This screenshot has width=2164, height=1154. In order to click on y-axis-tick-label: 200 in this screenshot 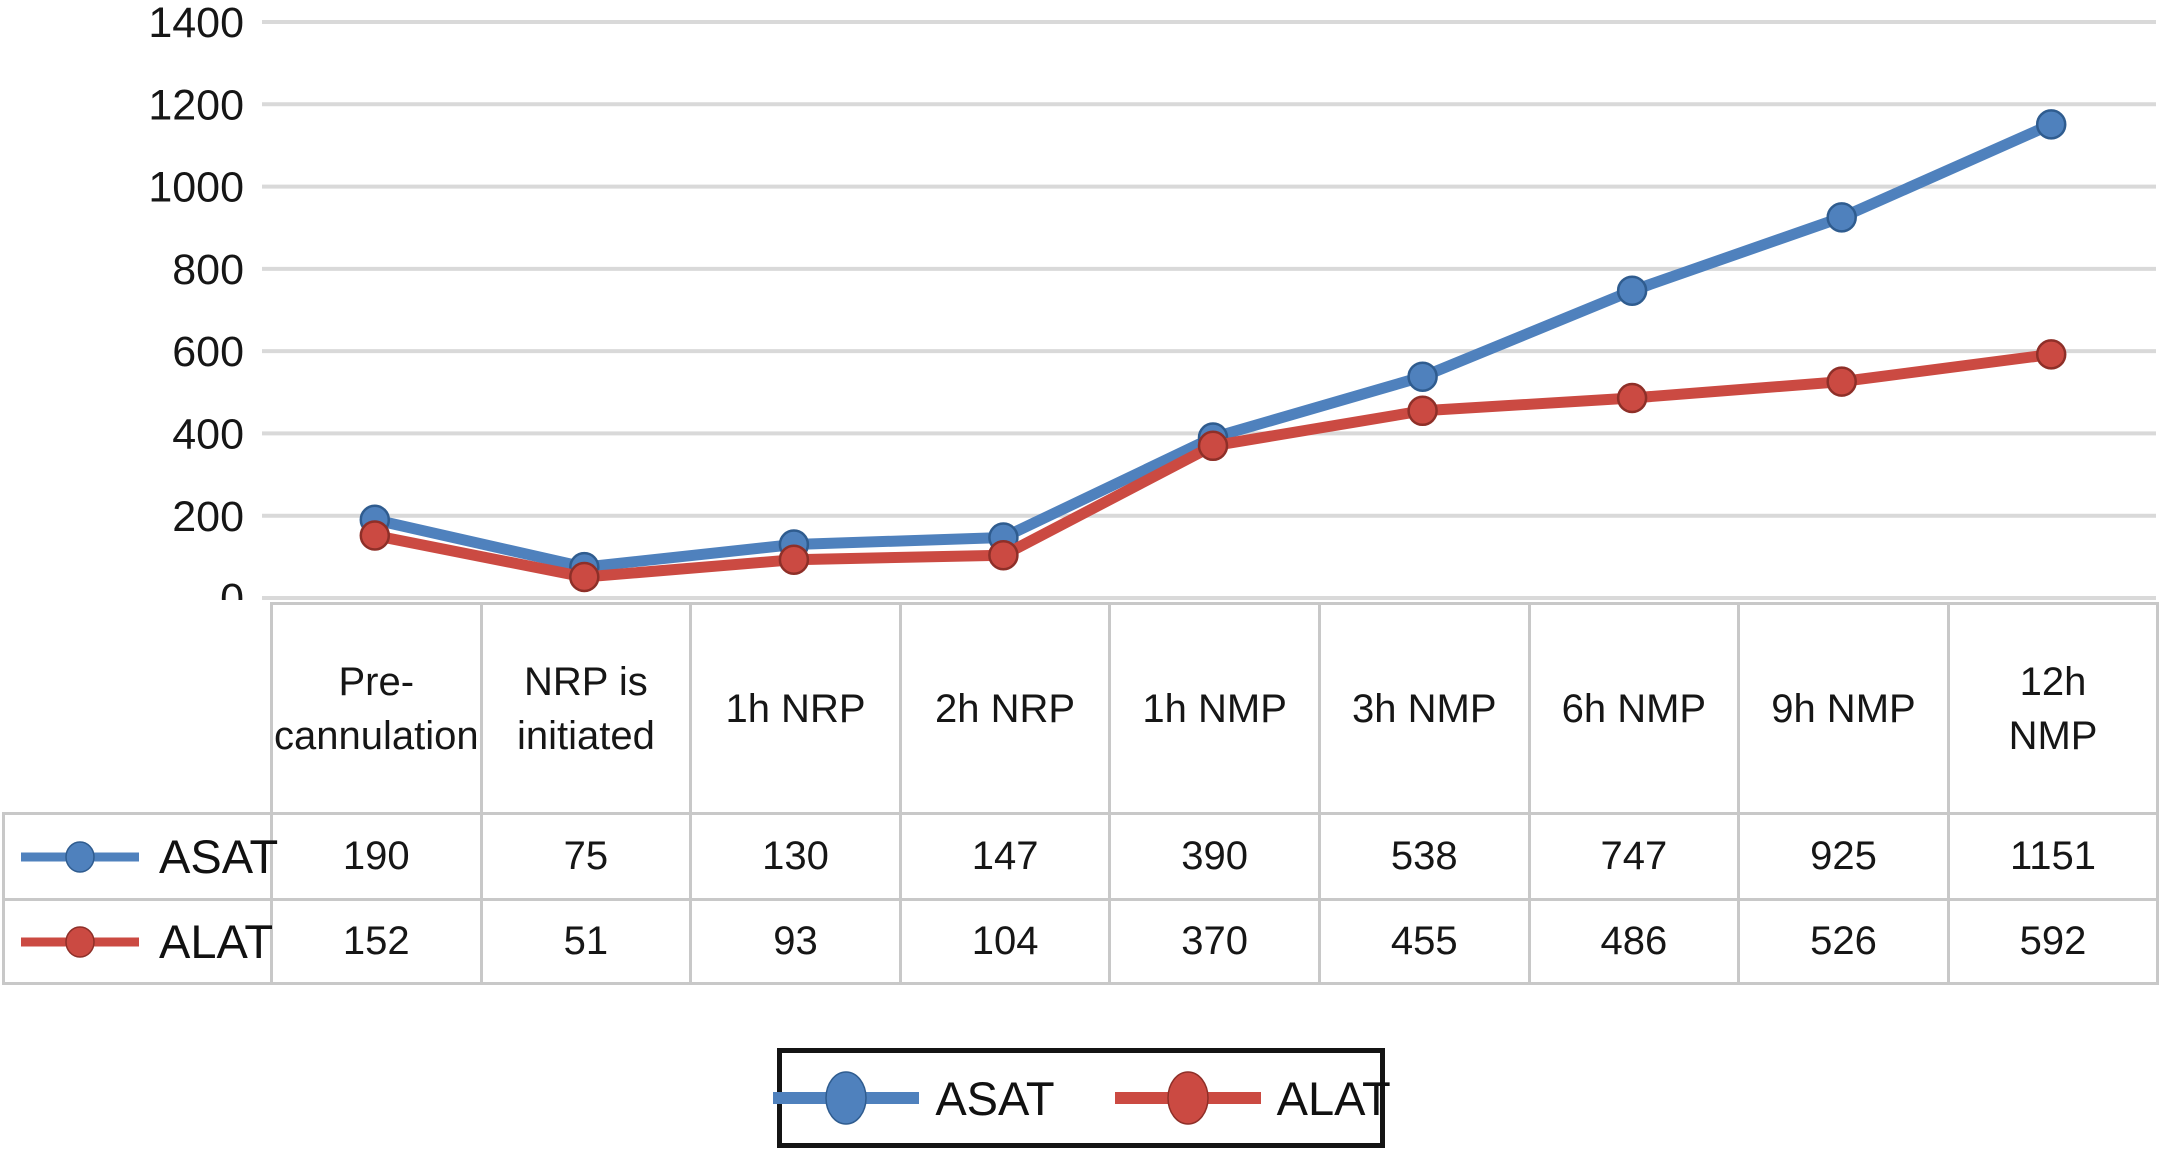, I will do `click(208, 517)`.